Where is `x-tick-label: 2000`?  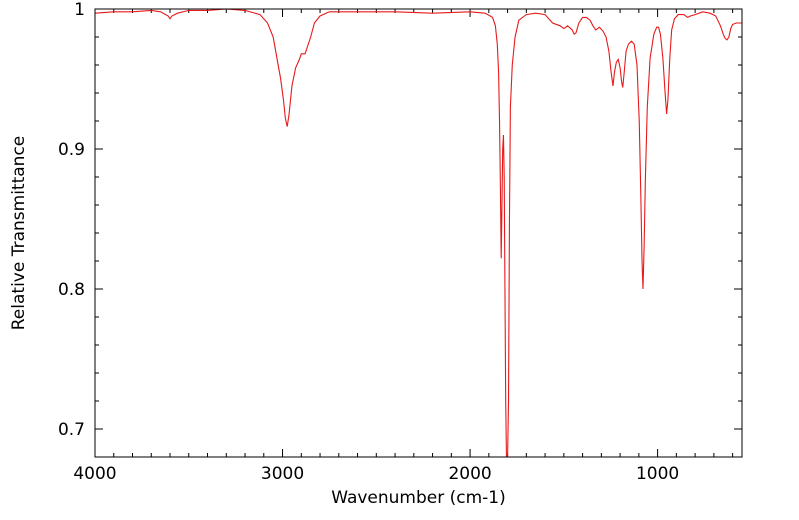
x-tick-label: 2000 is located at coordinates (469, 474).